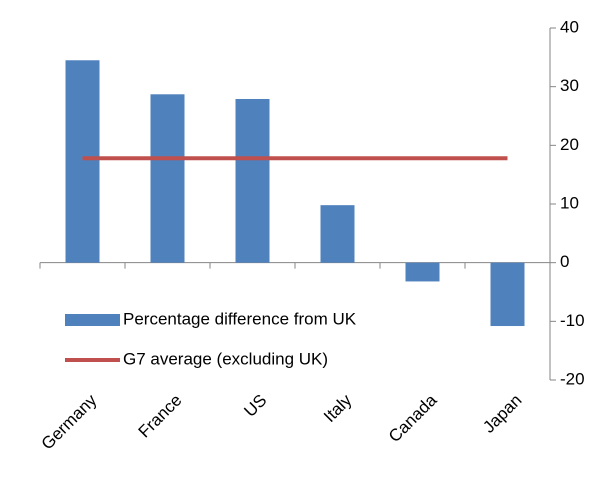 The height and width of the screenshot is (479, 606). Describe the element at coordinates (564, 261) in the screenshot. I see `y-tick-label: 0` at that location.